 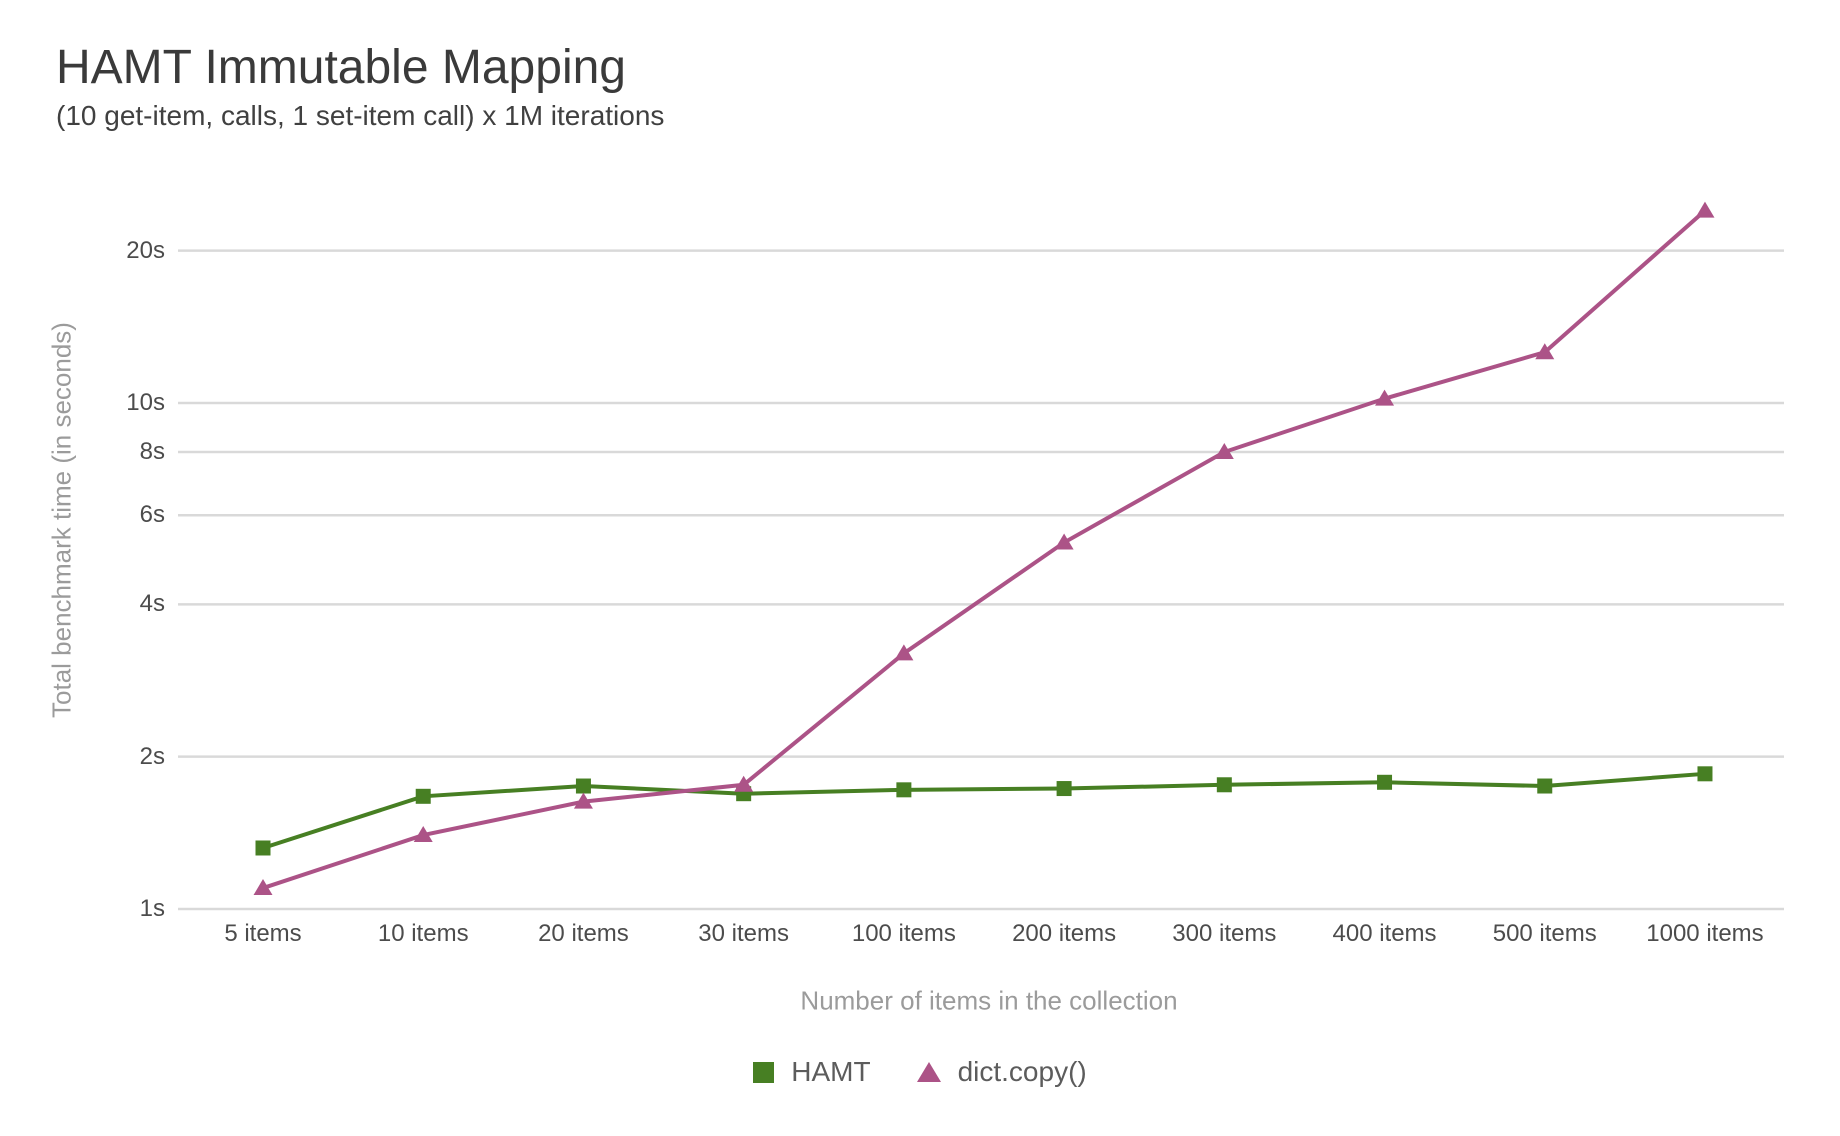 I want to click on legend-item-hamt: HAMT, so click(x=812, y=1072).